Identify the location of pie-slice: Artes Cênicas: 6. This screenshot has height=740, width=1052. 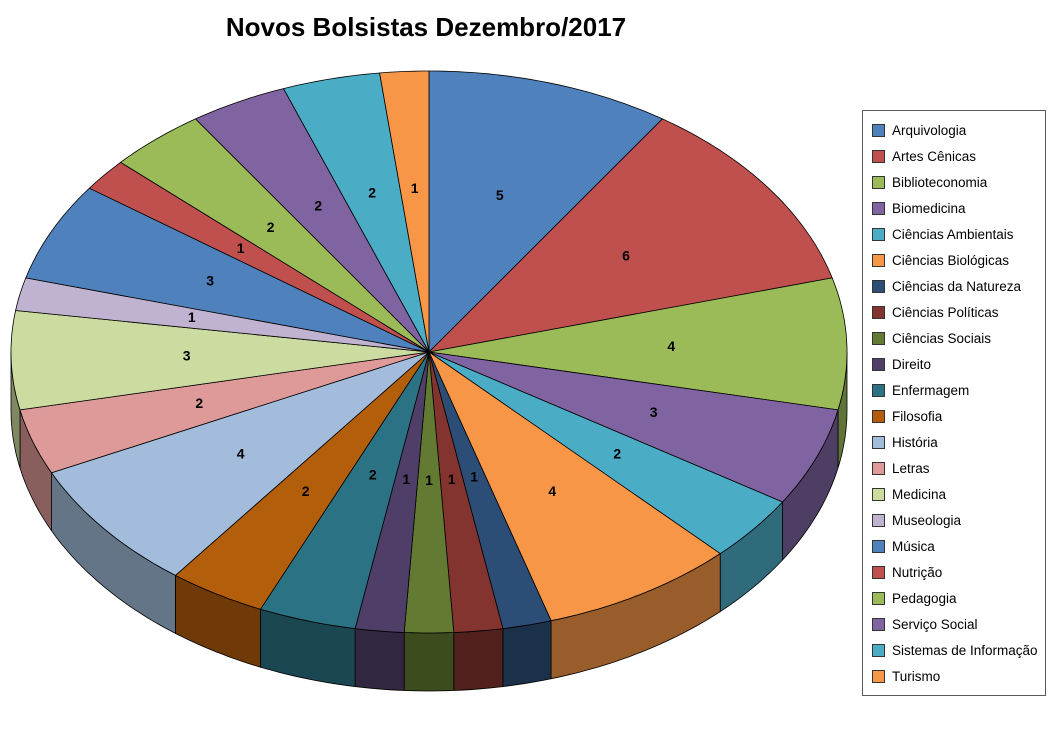
(630, 235).